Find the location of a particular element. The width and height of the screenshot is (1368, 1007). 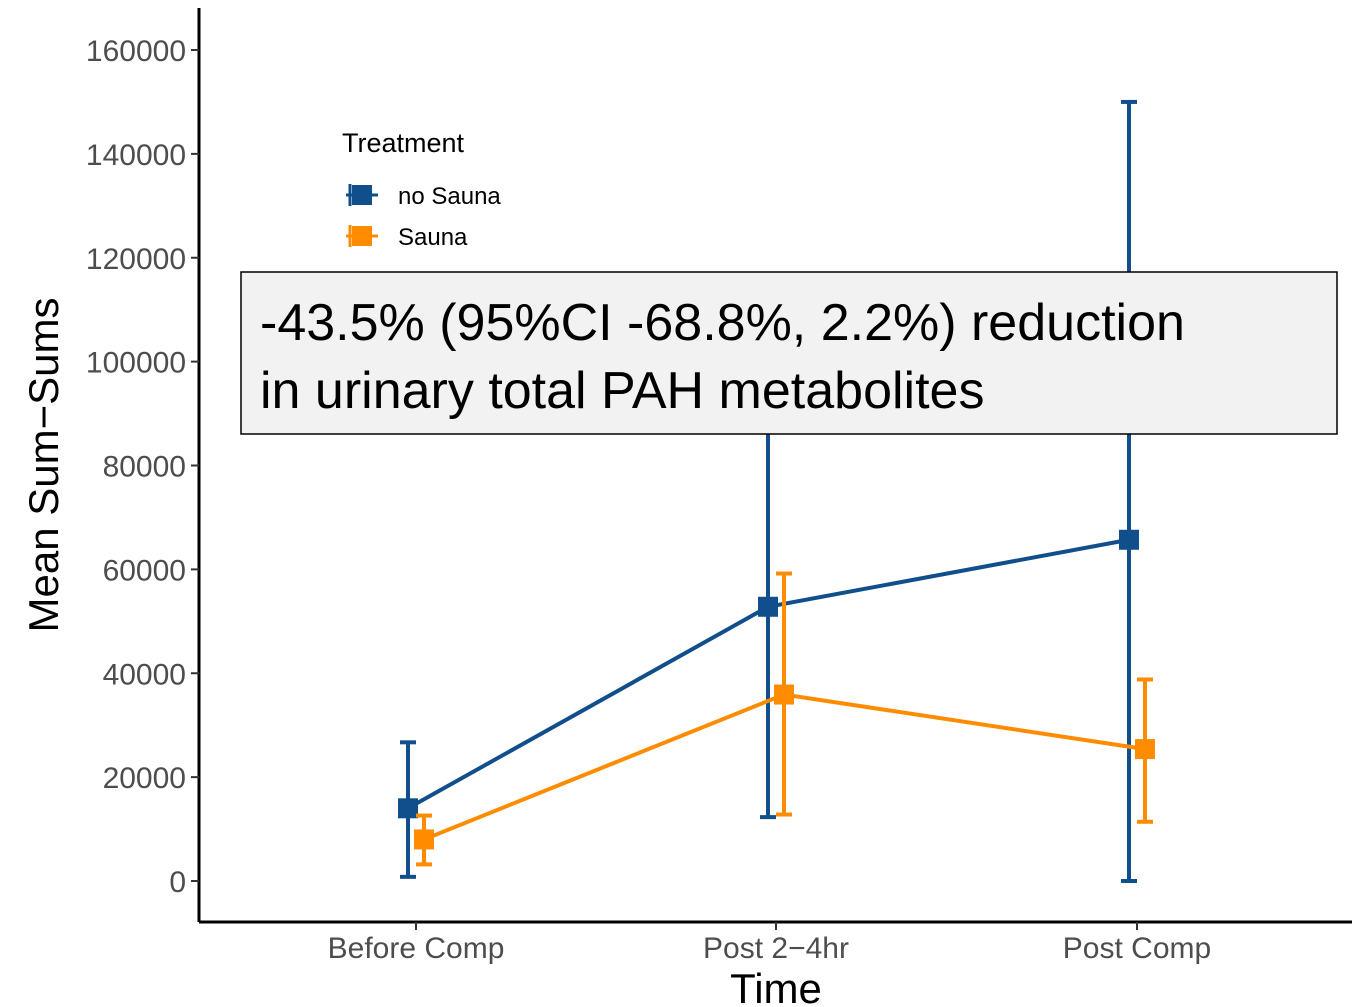

y-tick-label: 60000 is located at coordinates (144, 570).